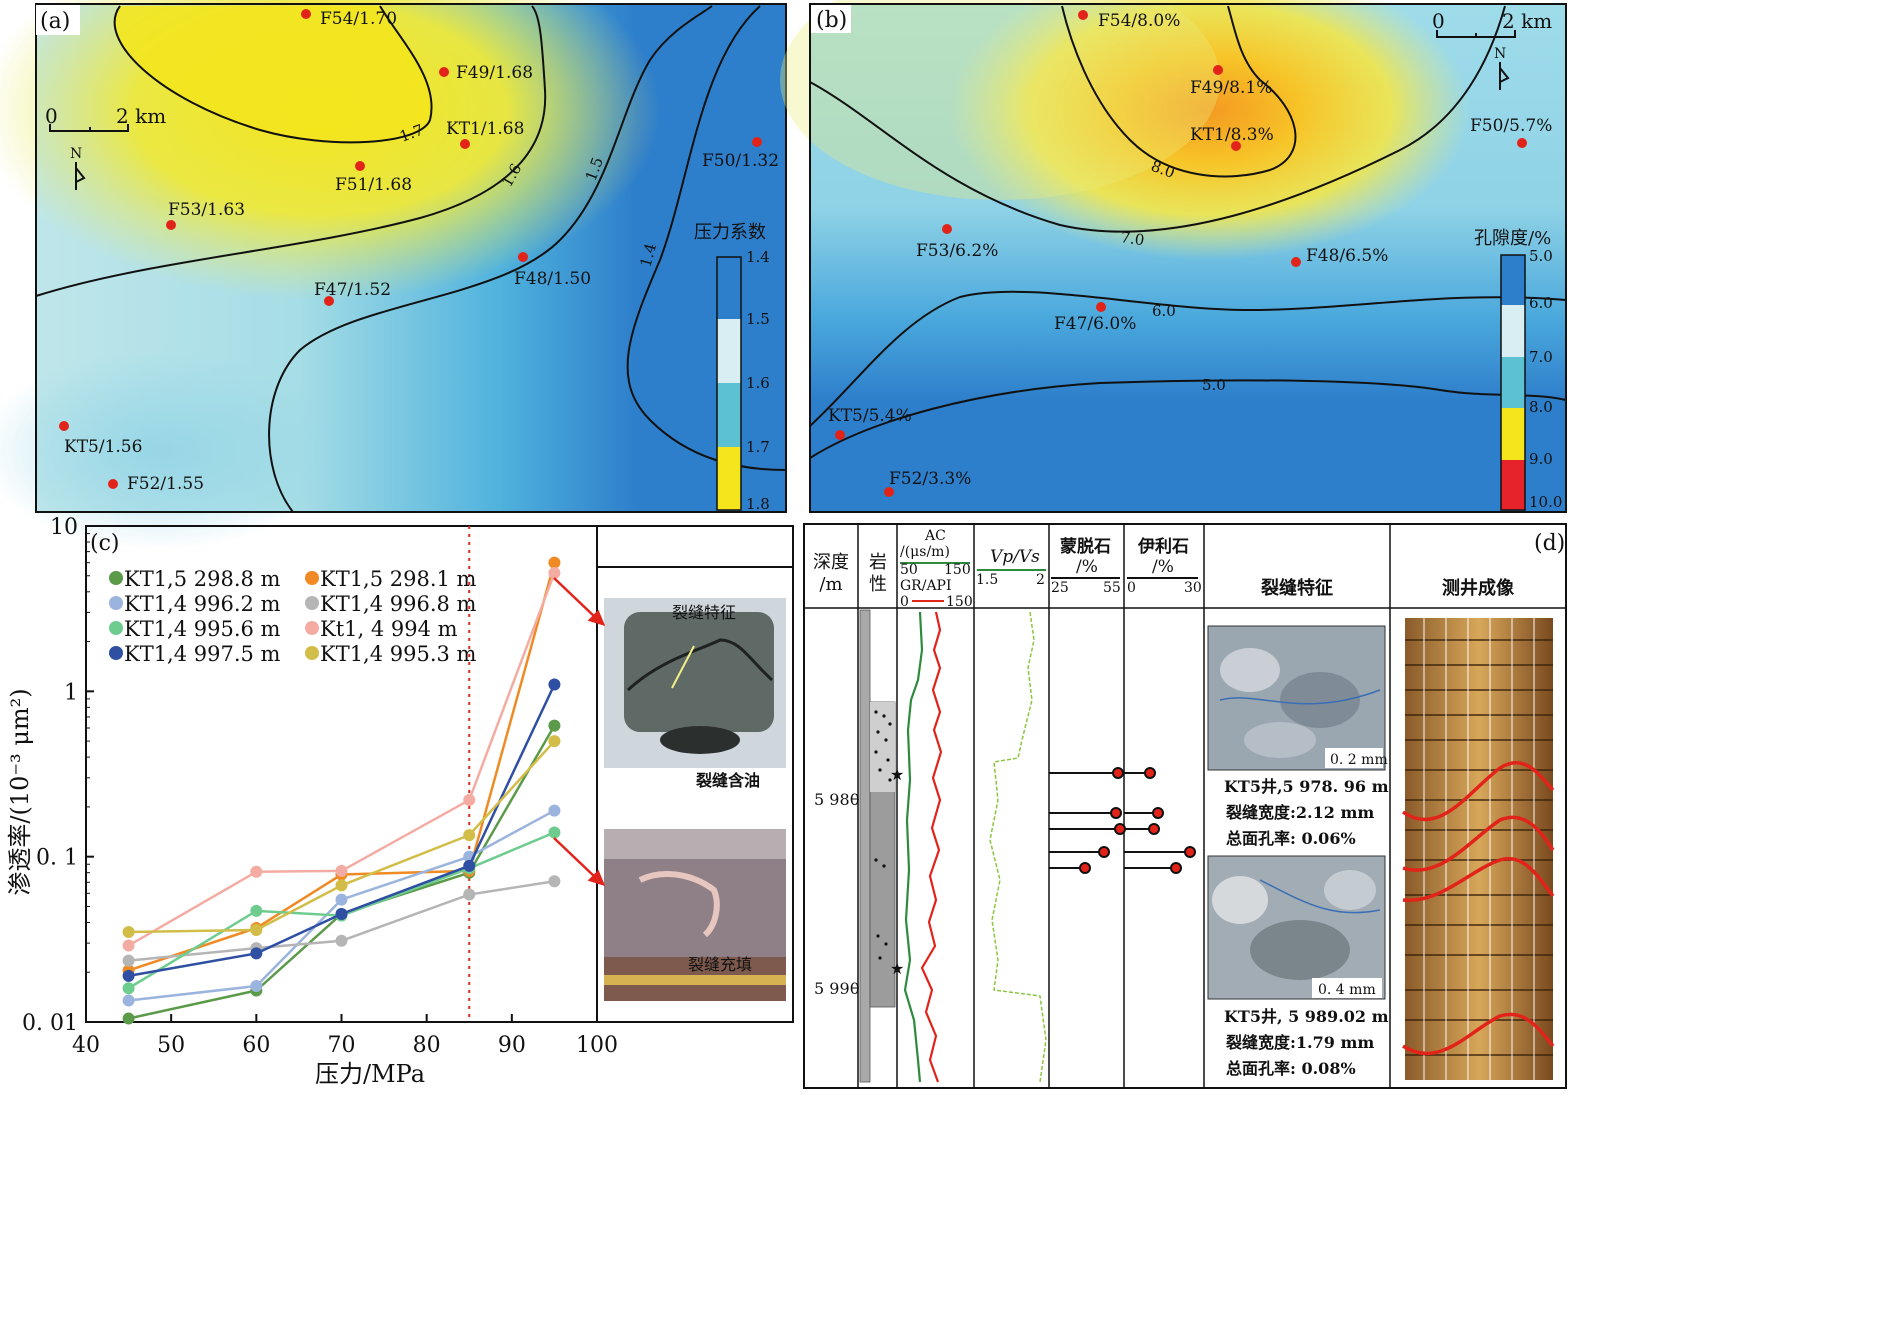 This screenshot has width=1903, height=1322. I want to click on north-arrow-icon: N, so click(78, 168).